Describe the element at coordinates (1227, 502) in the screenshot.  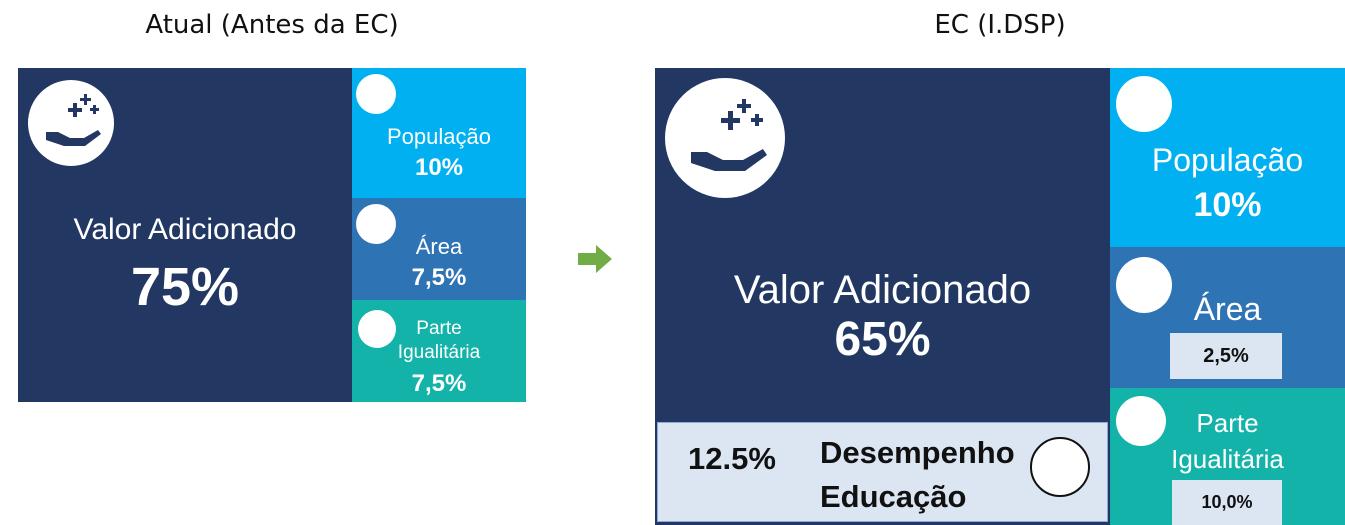
I see `value: 10,0%` at that location.